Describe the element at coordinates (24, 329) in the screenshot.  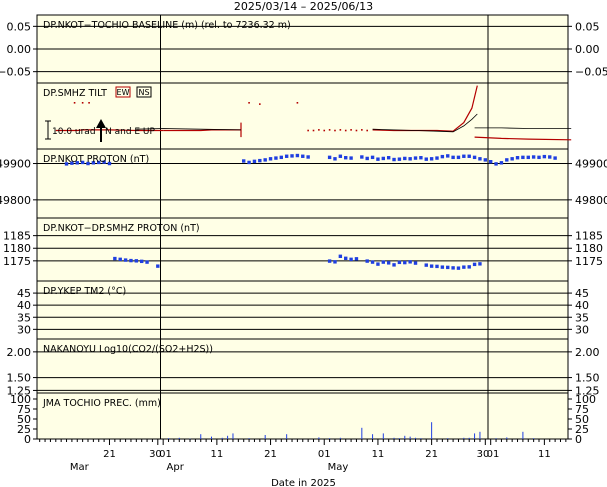
I see `y-tick-label-left: 30` at that location.